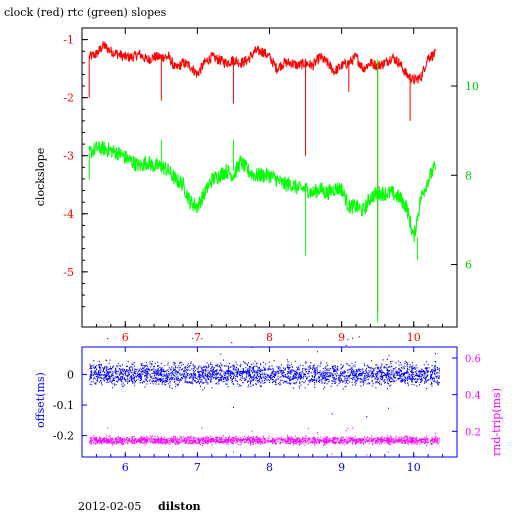 Image resolution: width=512 pixels, height=512 pixels. Describe the element at coordinates (496, 422) in the screenshot. I see `bottom-y2label: rnd-trip(ms)` at that location.